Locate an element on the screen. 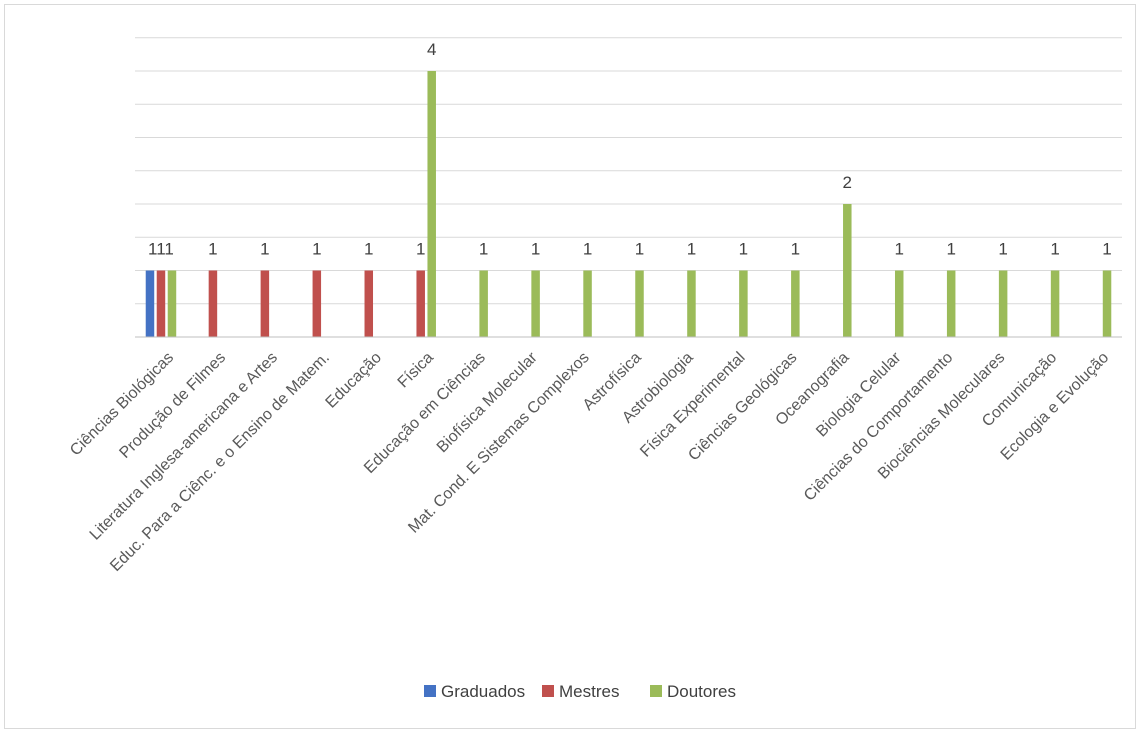 This screenshot has height=735, width=1141. data-label-5-1: 1 is located at coordinates (368, 249).